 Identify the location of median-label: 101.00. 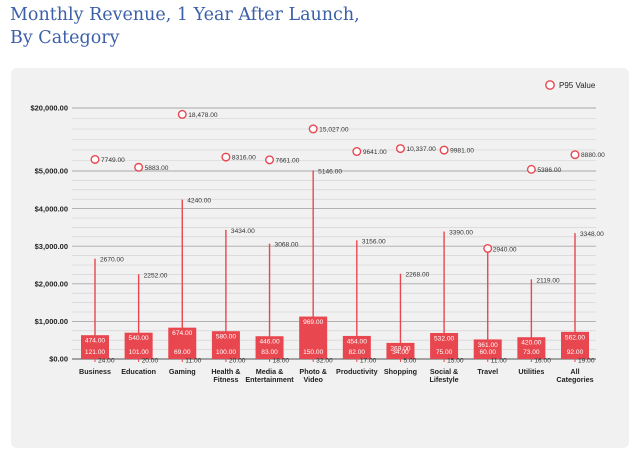
(139, 352).